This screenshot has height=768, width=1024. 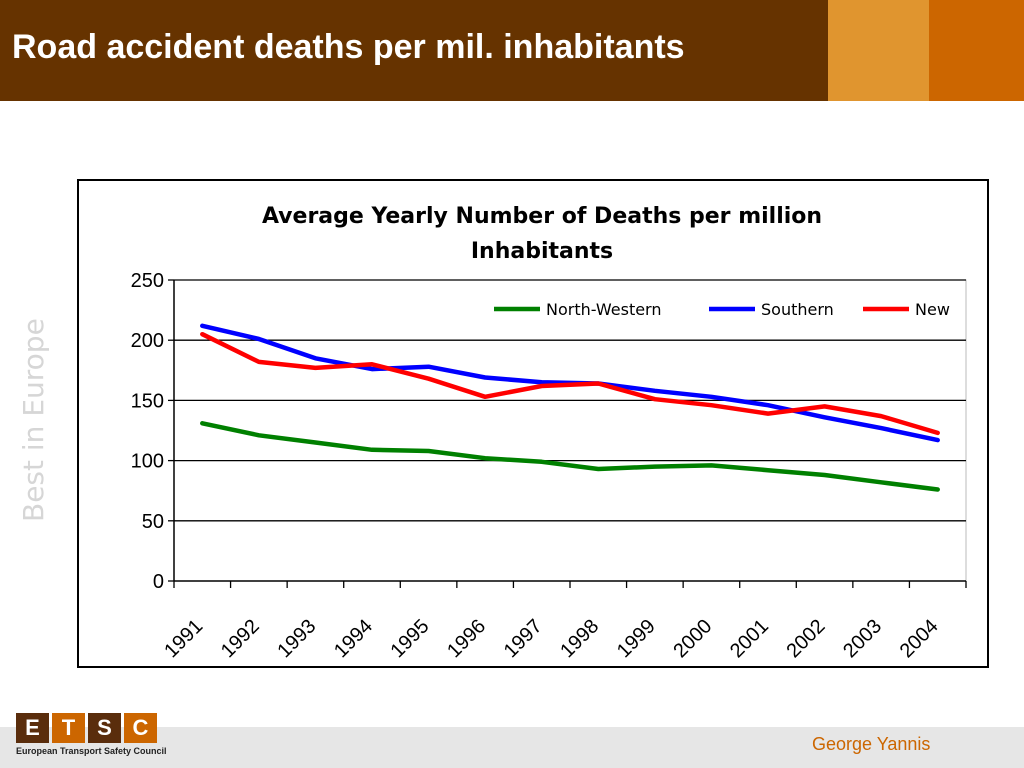 I want to click on x-tick-label-1995: 1995, so click(x=410, y=638).